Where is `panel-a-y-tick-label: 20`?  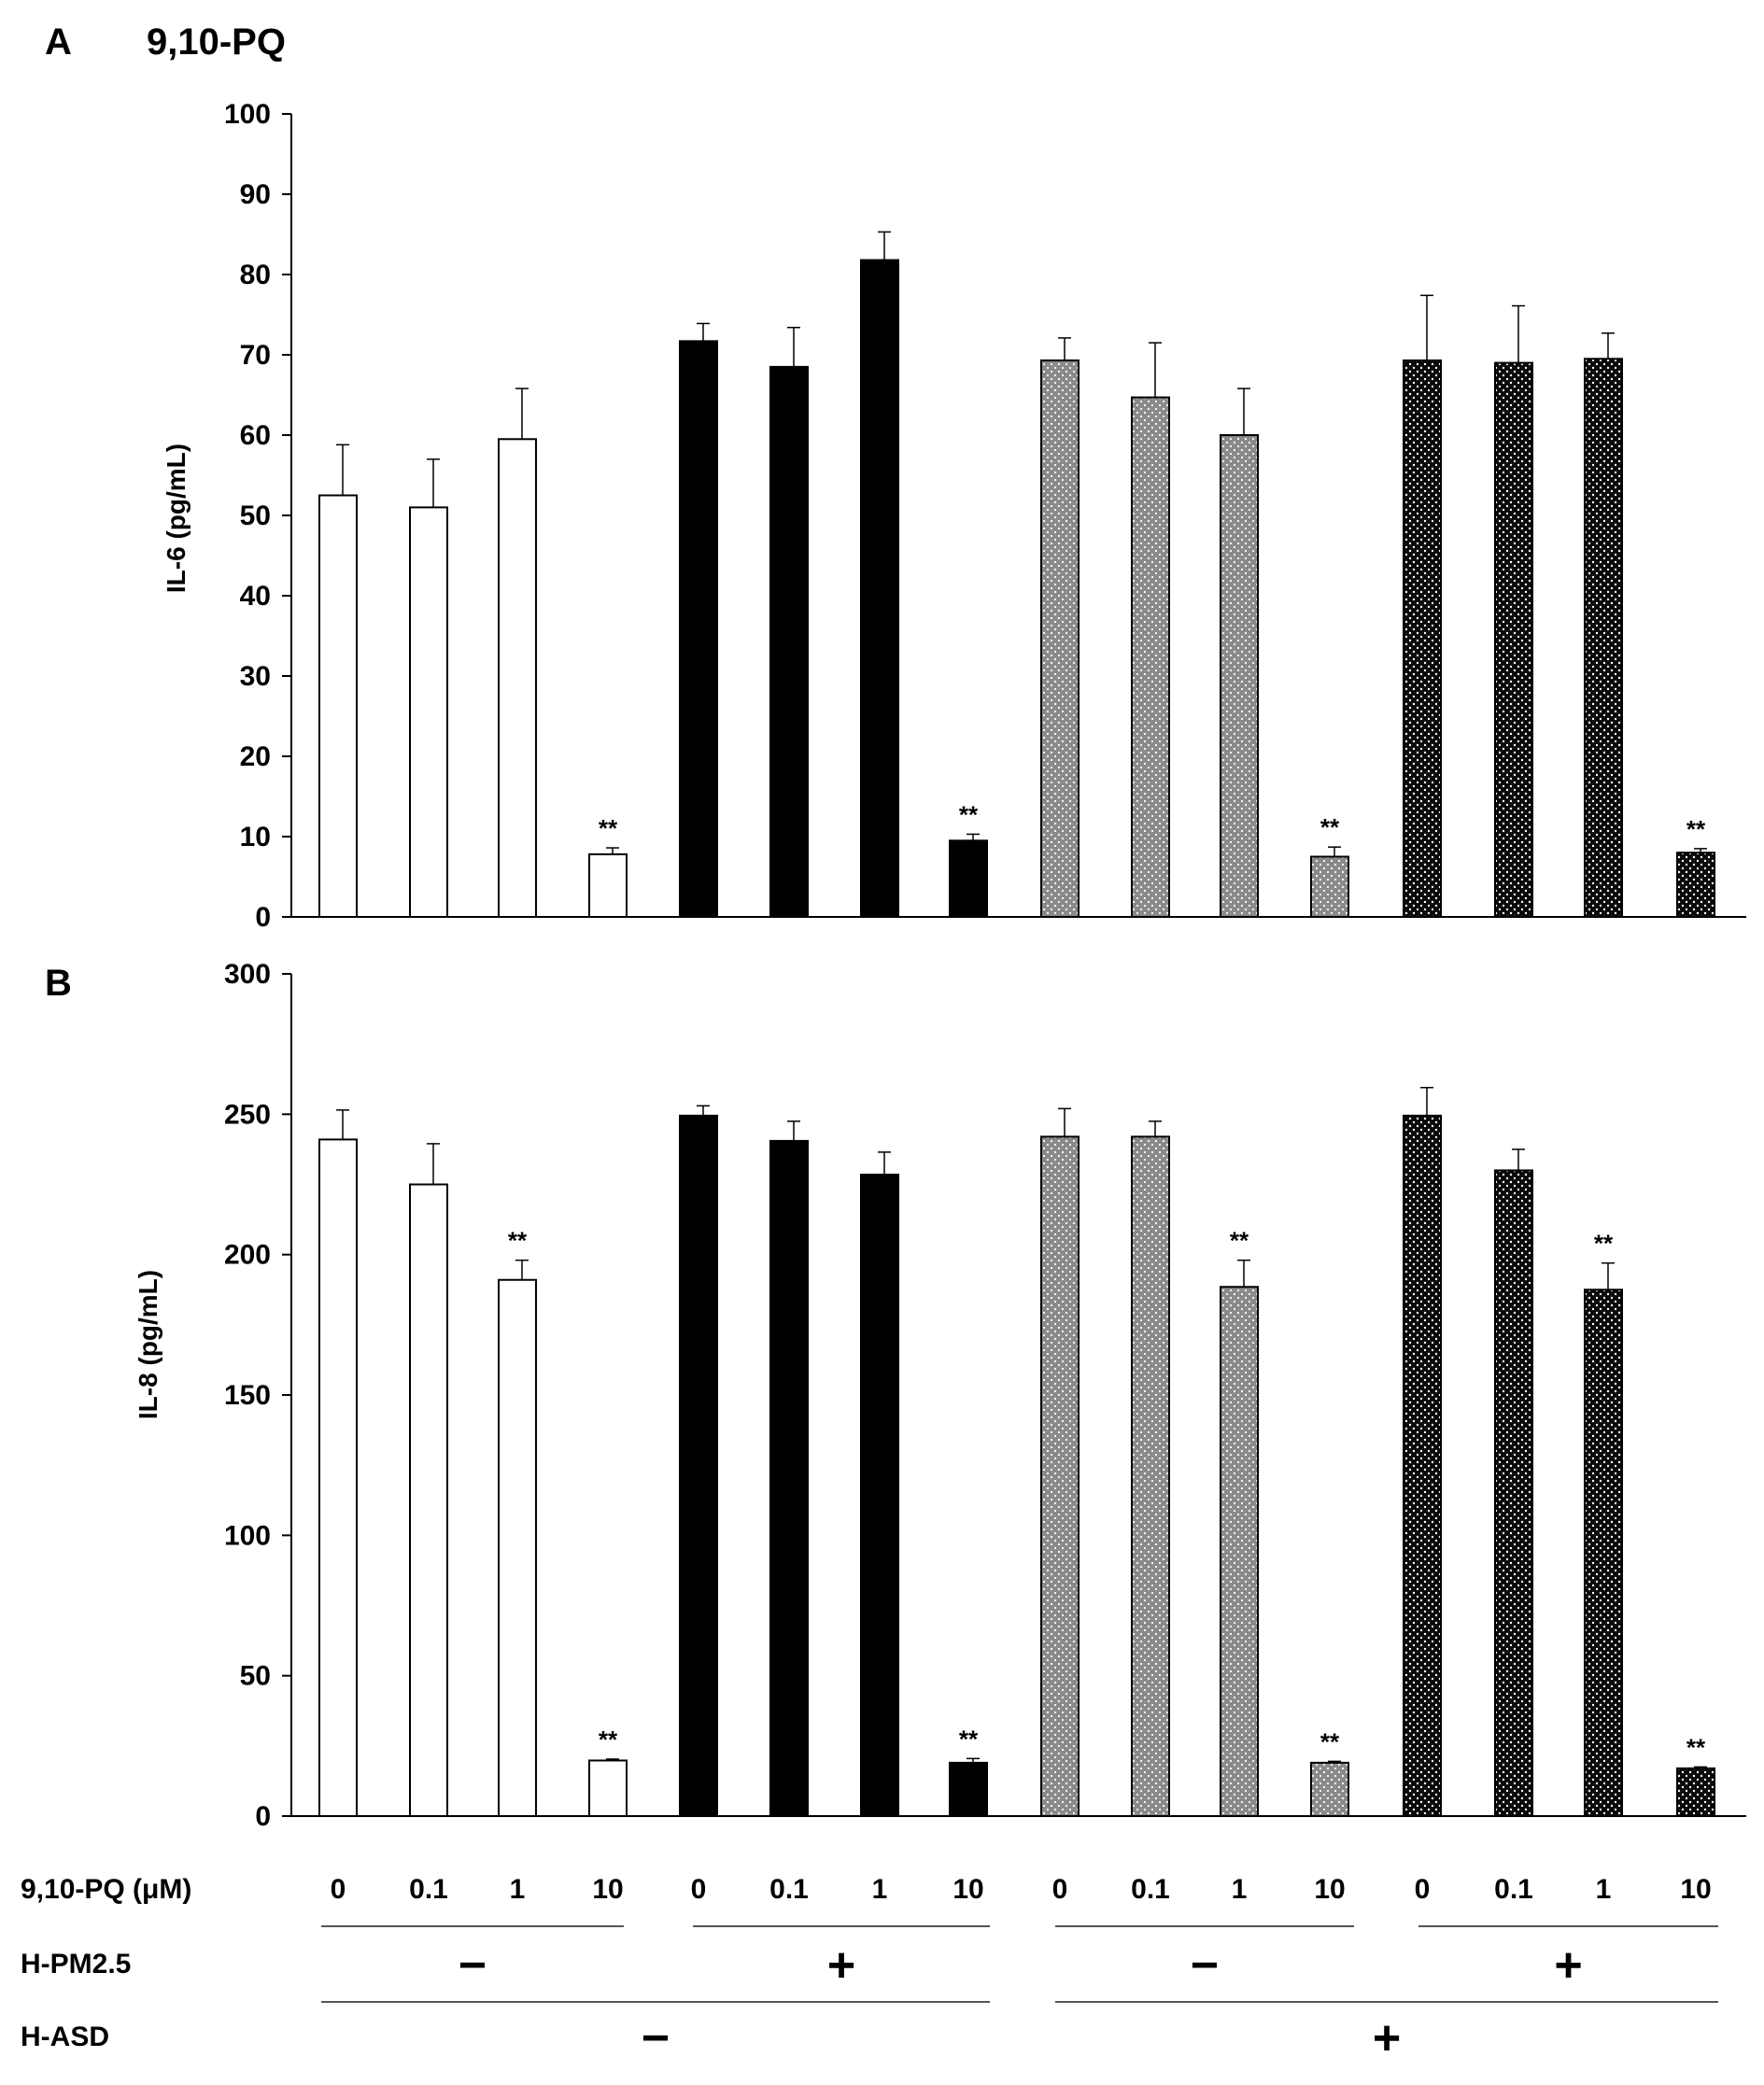 panel-a-y-tick-label: 20 is located at coordinates (255, 756).